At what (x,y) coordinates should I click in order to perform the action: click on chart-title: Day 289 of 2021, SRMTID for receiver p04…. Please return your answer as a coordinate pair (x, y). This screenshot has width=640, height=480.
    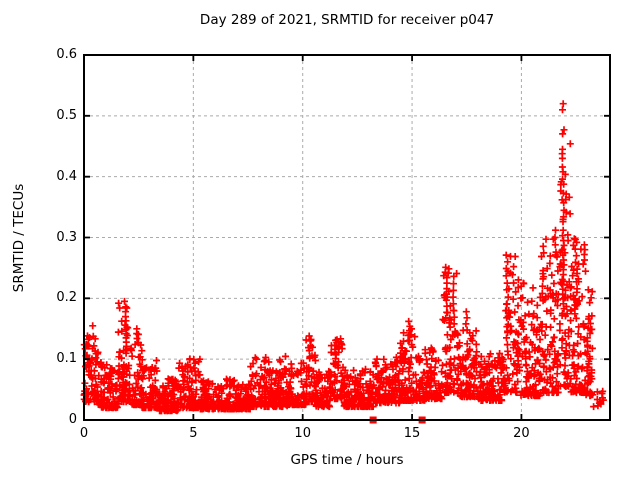
    Looking at the image, I should click on (347, 20).